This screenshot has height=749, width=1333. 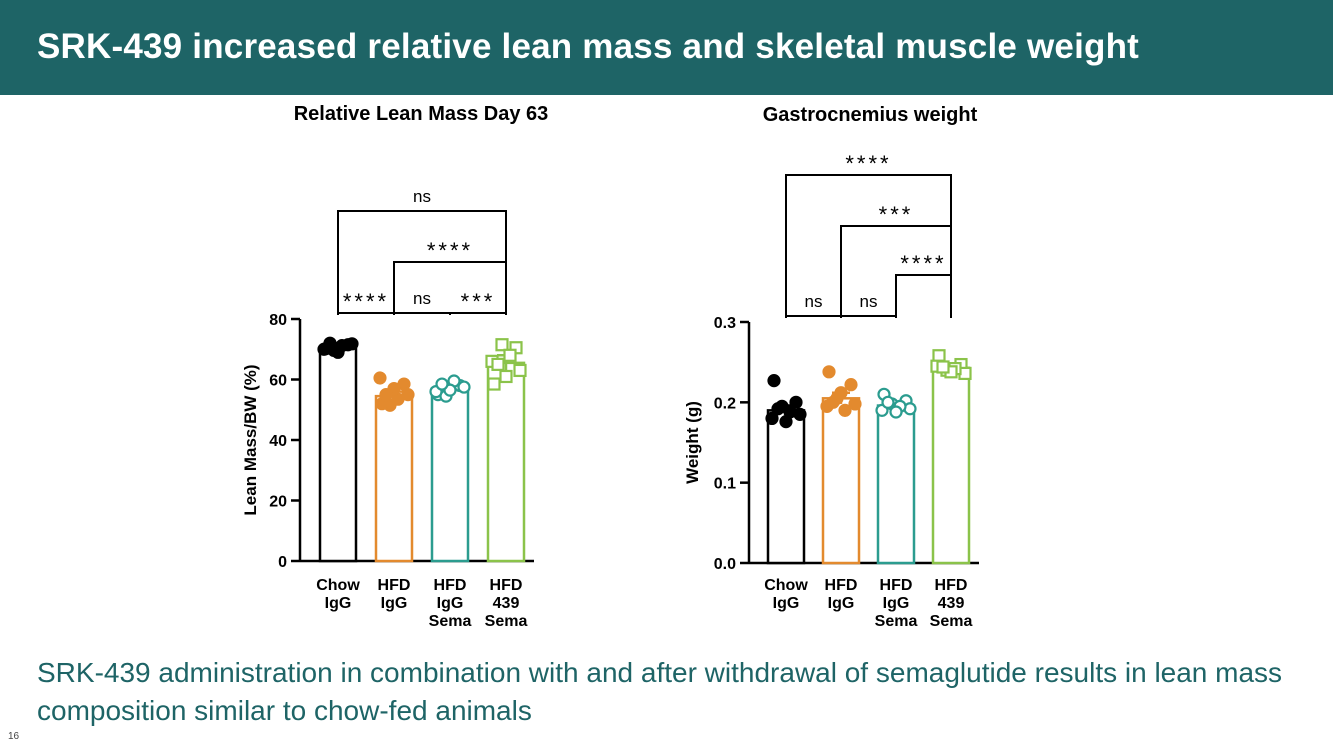 What do you see at coordinates (725, 403) in the screenshot?
I see `y-tick-label: 0.2` at bounding box center [725, 403].